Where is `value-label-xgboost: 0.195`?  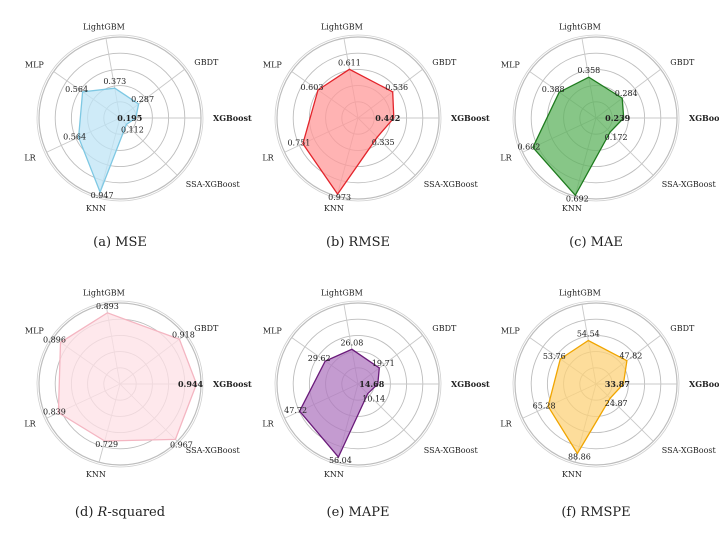
value-label-xgboost: 0.195 is located at coordinates (129, 118).